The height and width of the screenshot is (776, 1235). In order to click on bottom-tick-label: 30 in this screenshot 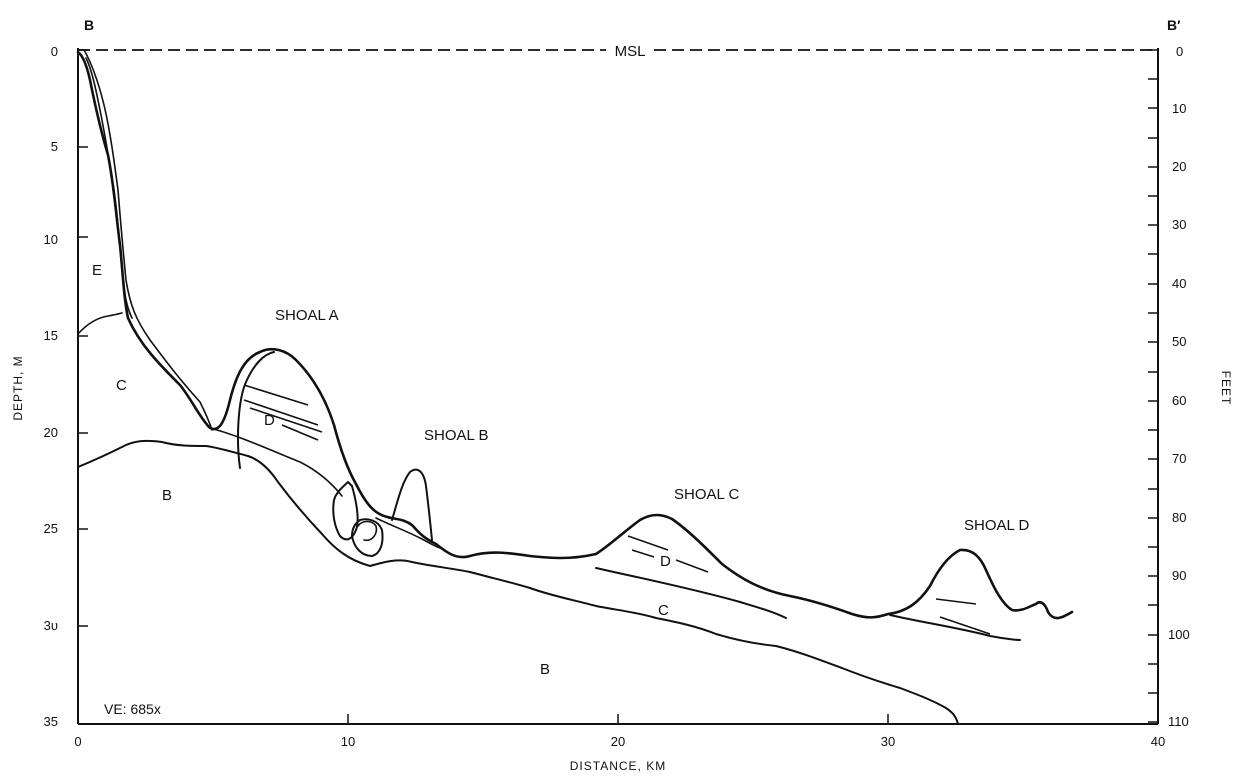, I will do `click(888, 741)`.